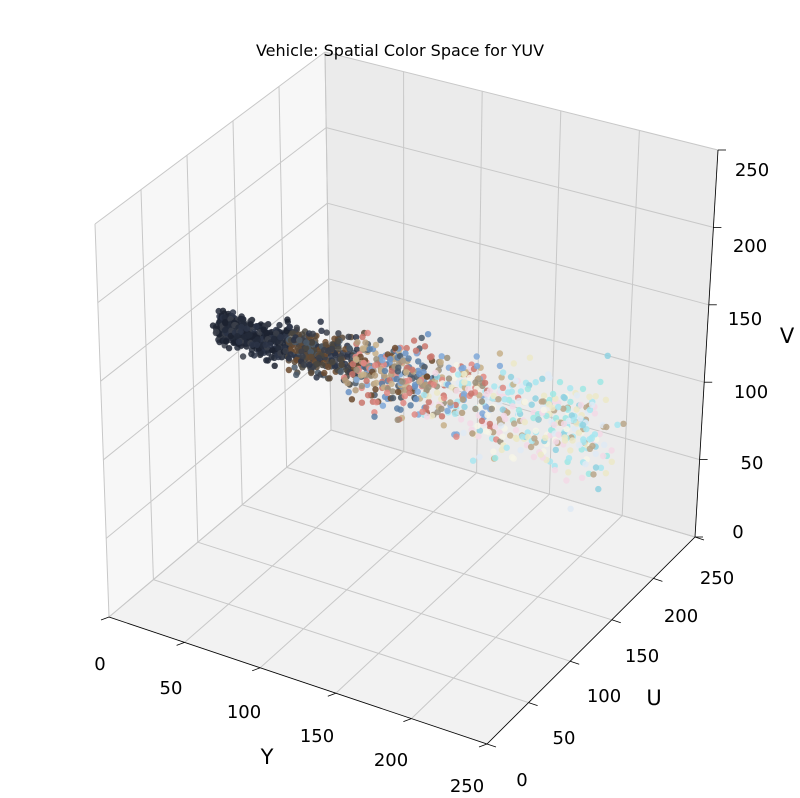 The image size is (800, 798). What do you see at coordinates (750, 246) in the screenshot?
I see `z-tick-label: 200` at bounding box center [750, 246].